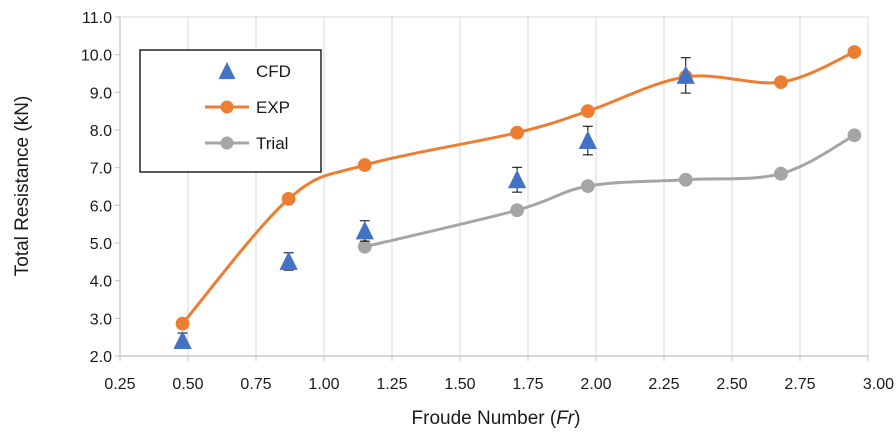  What do you see at coordinates (101, 206) in the screenshot?
I see `y-tick-label: 6.0` at bounding box center [101, 206].